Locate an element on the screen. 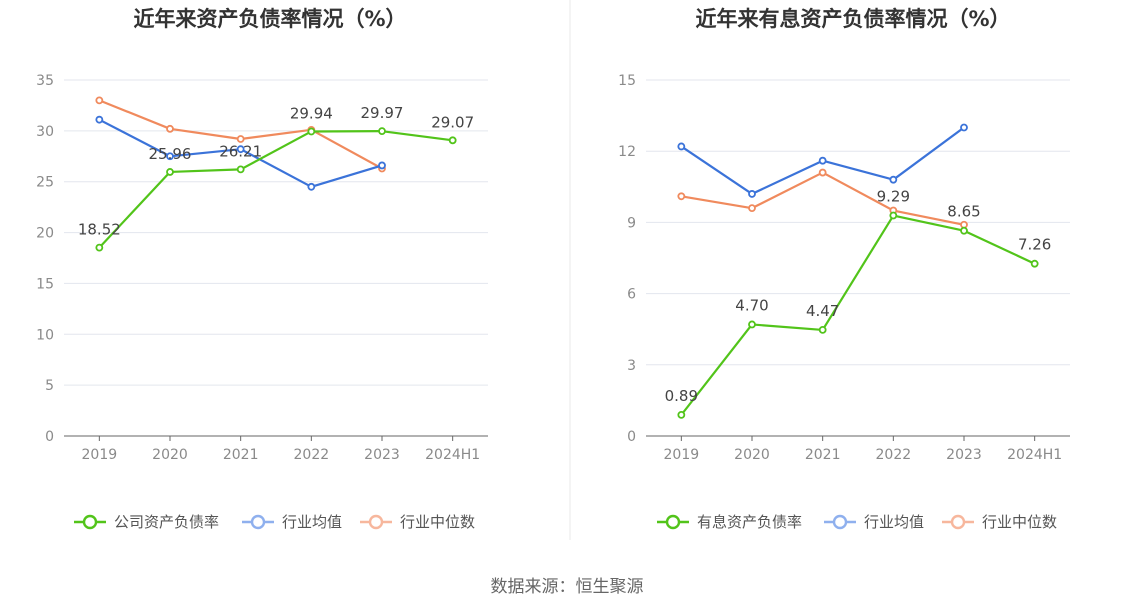 The image size is (1134, 612). left-legend-label-1: 行业均值 is located at coordinates (312, 522).